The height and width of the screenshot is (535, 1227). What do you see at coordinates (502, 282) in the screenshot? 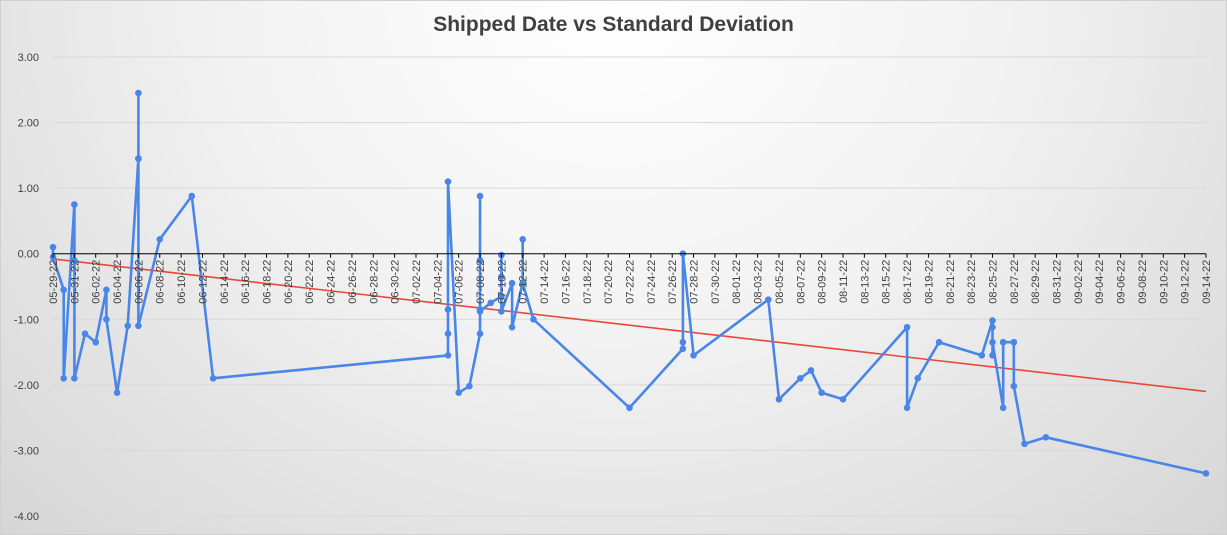
I see `x-tick-label: 07-10-22` at bounding box center [502, 282].